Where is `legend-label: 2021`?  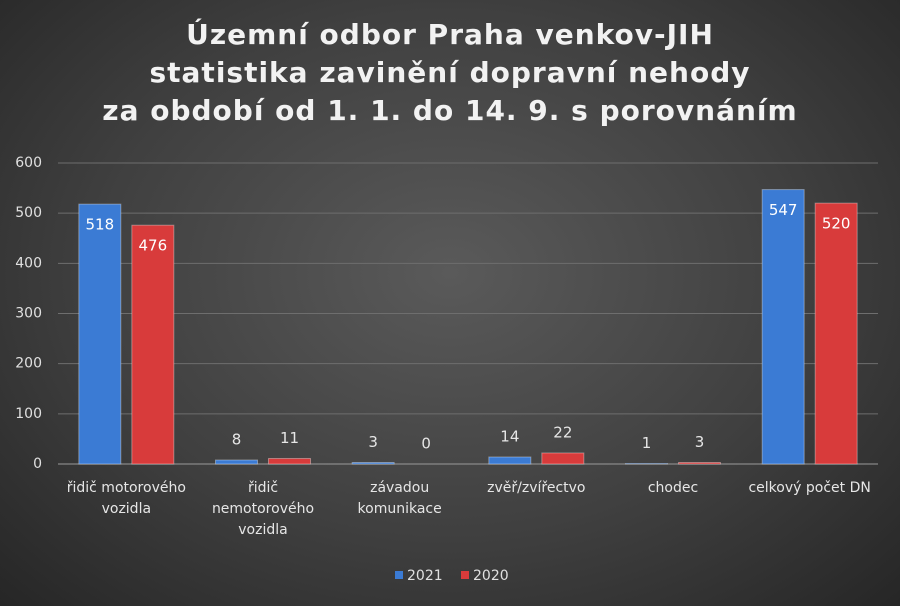
legend-label: 2021 is located at coordinates (425, 576).